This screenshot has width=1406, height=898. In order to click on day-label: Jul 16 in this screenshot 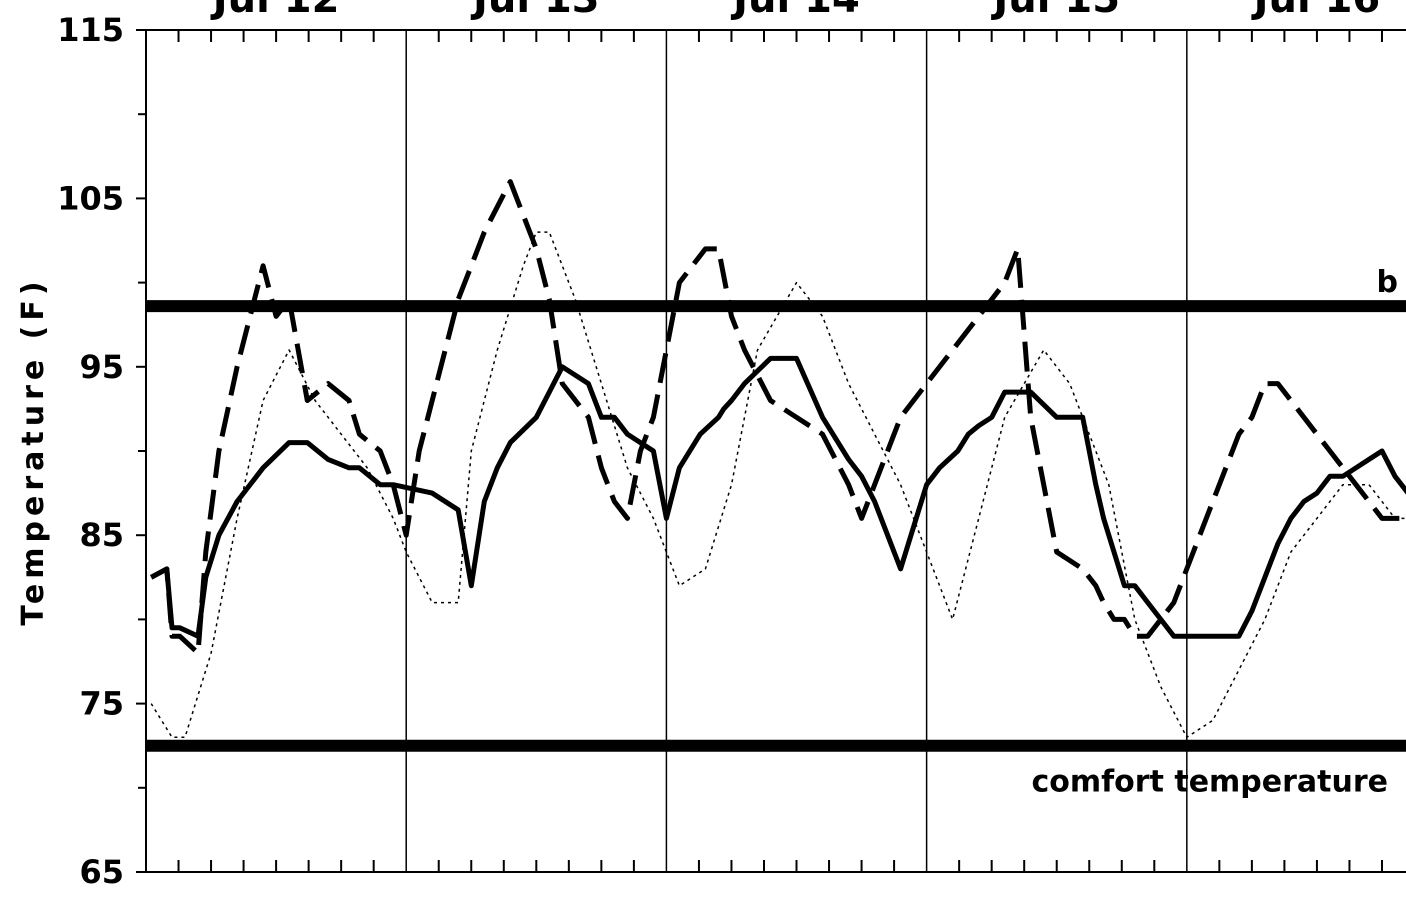, I will do `click(1316, 11)`.